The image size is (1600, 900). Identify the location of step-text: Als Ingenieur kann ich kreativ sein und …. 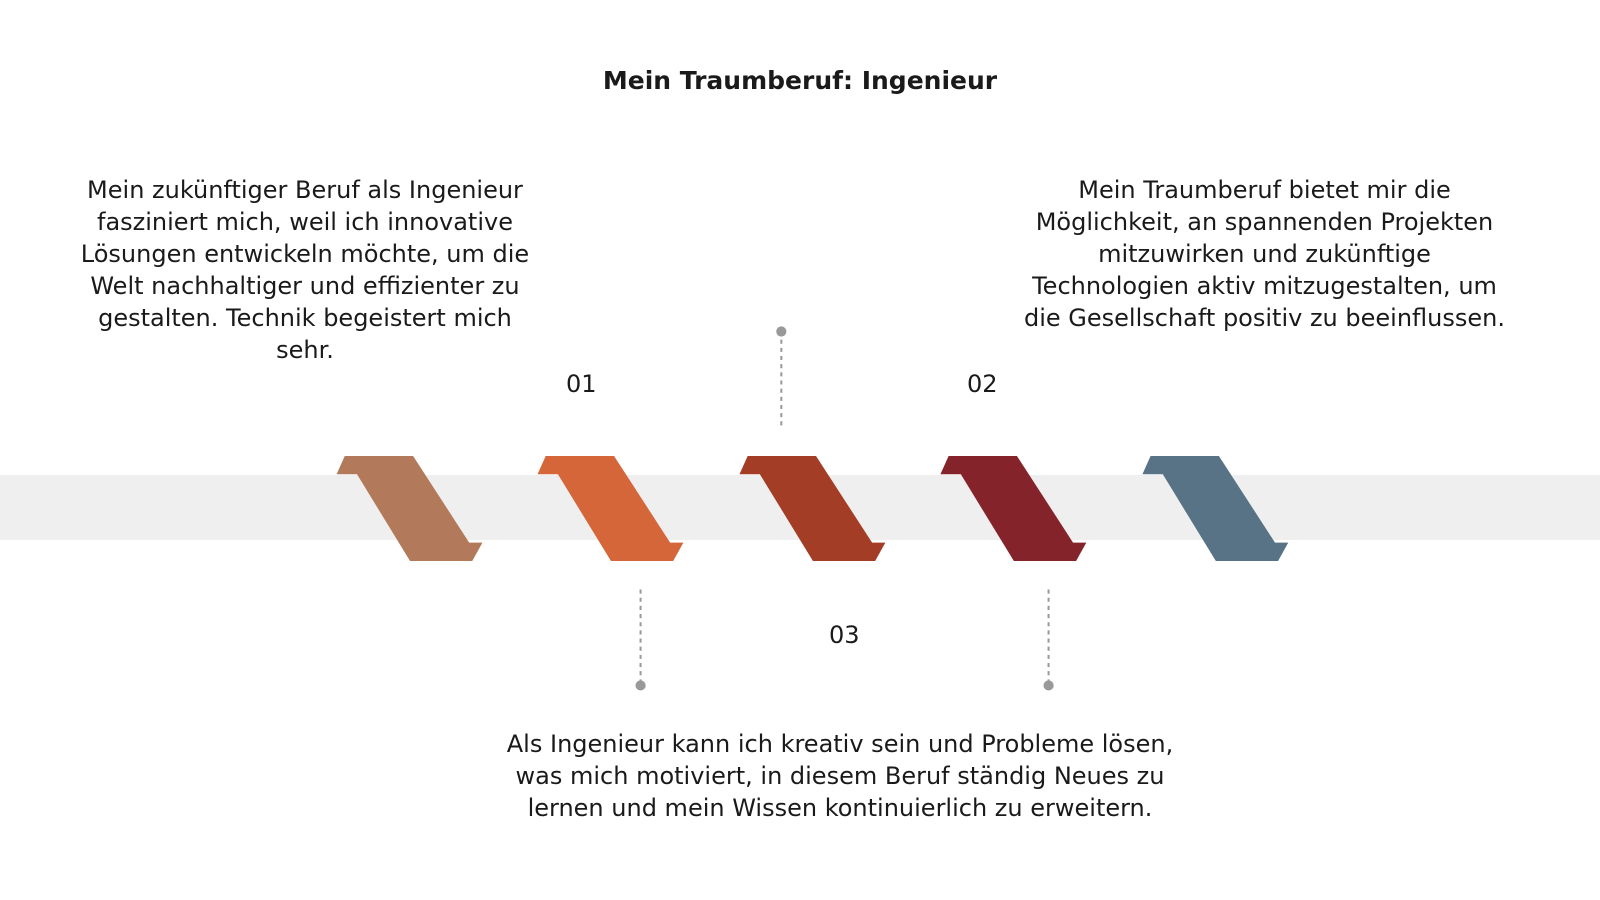
(840, 776).